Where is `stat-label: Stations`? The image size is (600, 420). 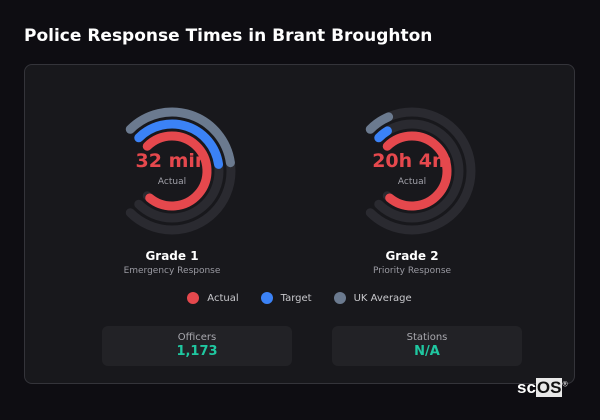 stat-label: Stations is located at coordinates (427, 337).